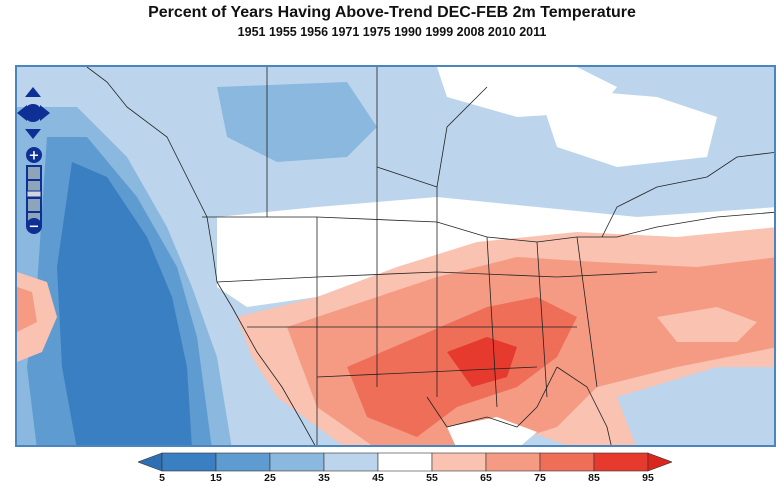 The image size is (784, 487). What do you see at coordinates (324, 478) in the screenshot?
I see `legend-tick-label: 35` at bounding box center [324, 478].